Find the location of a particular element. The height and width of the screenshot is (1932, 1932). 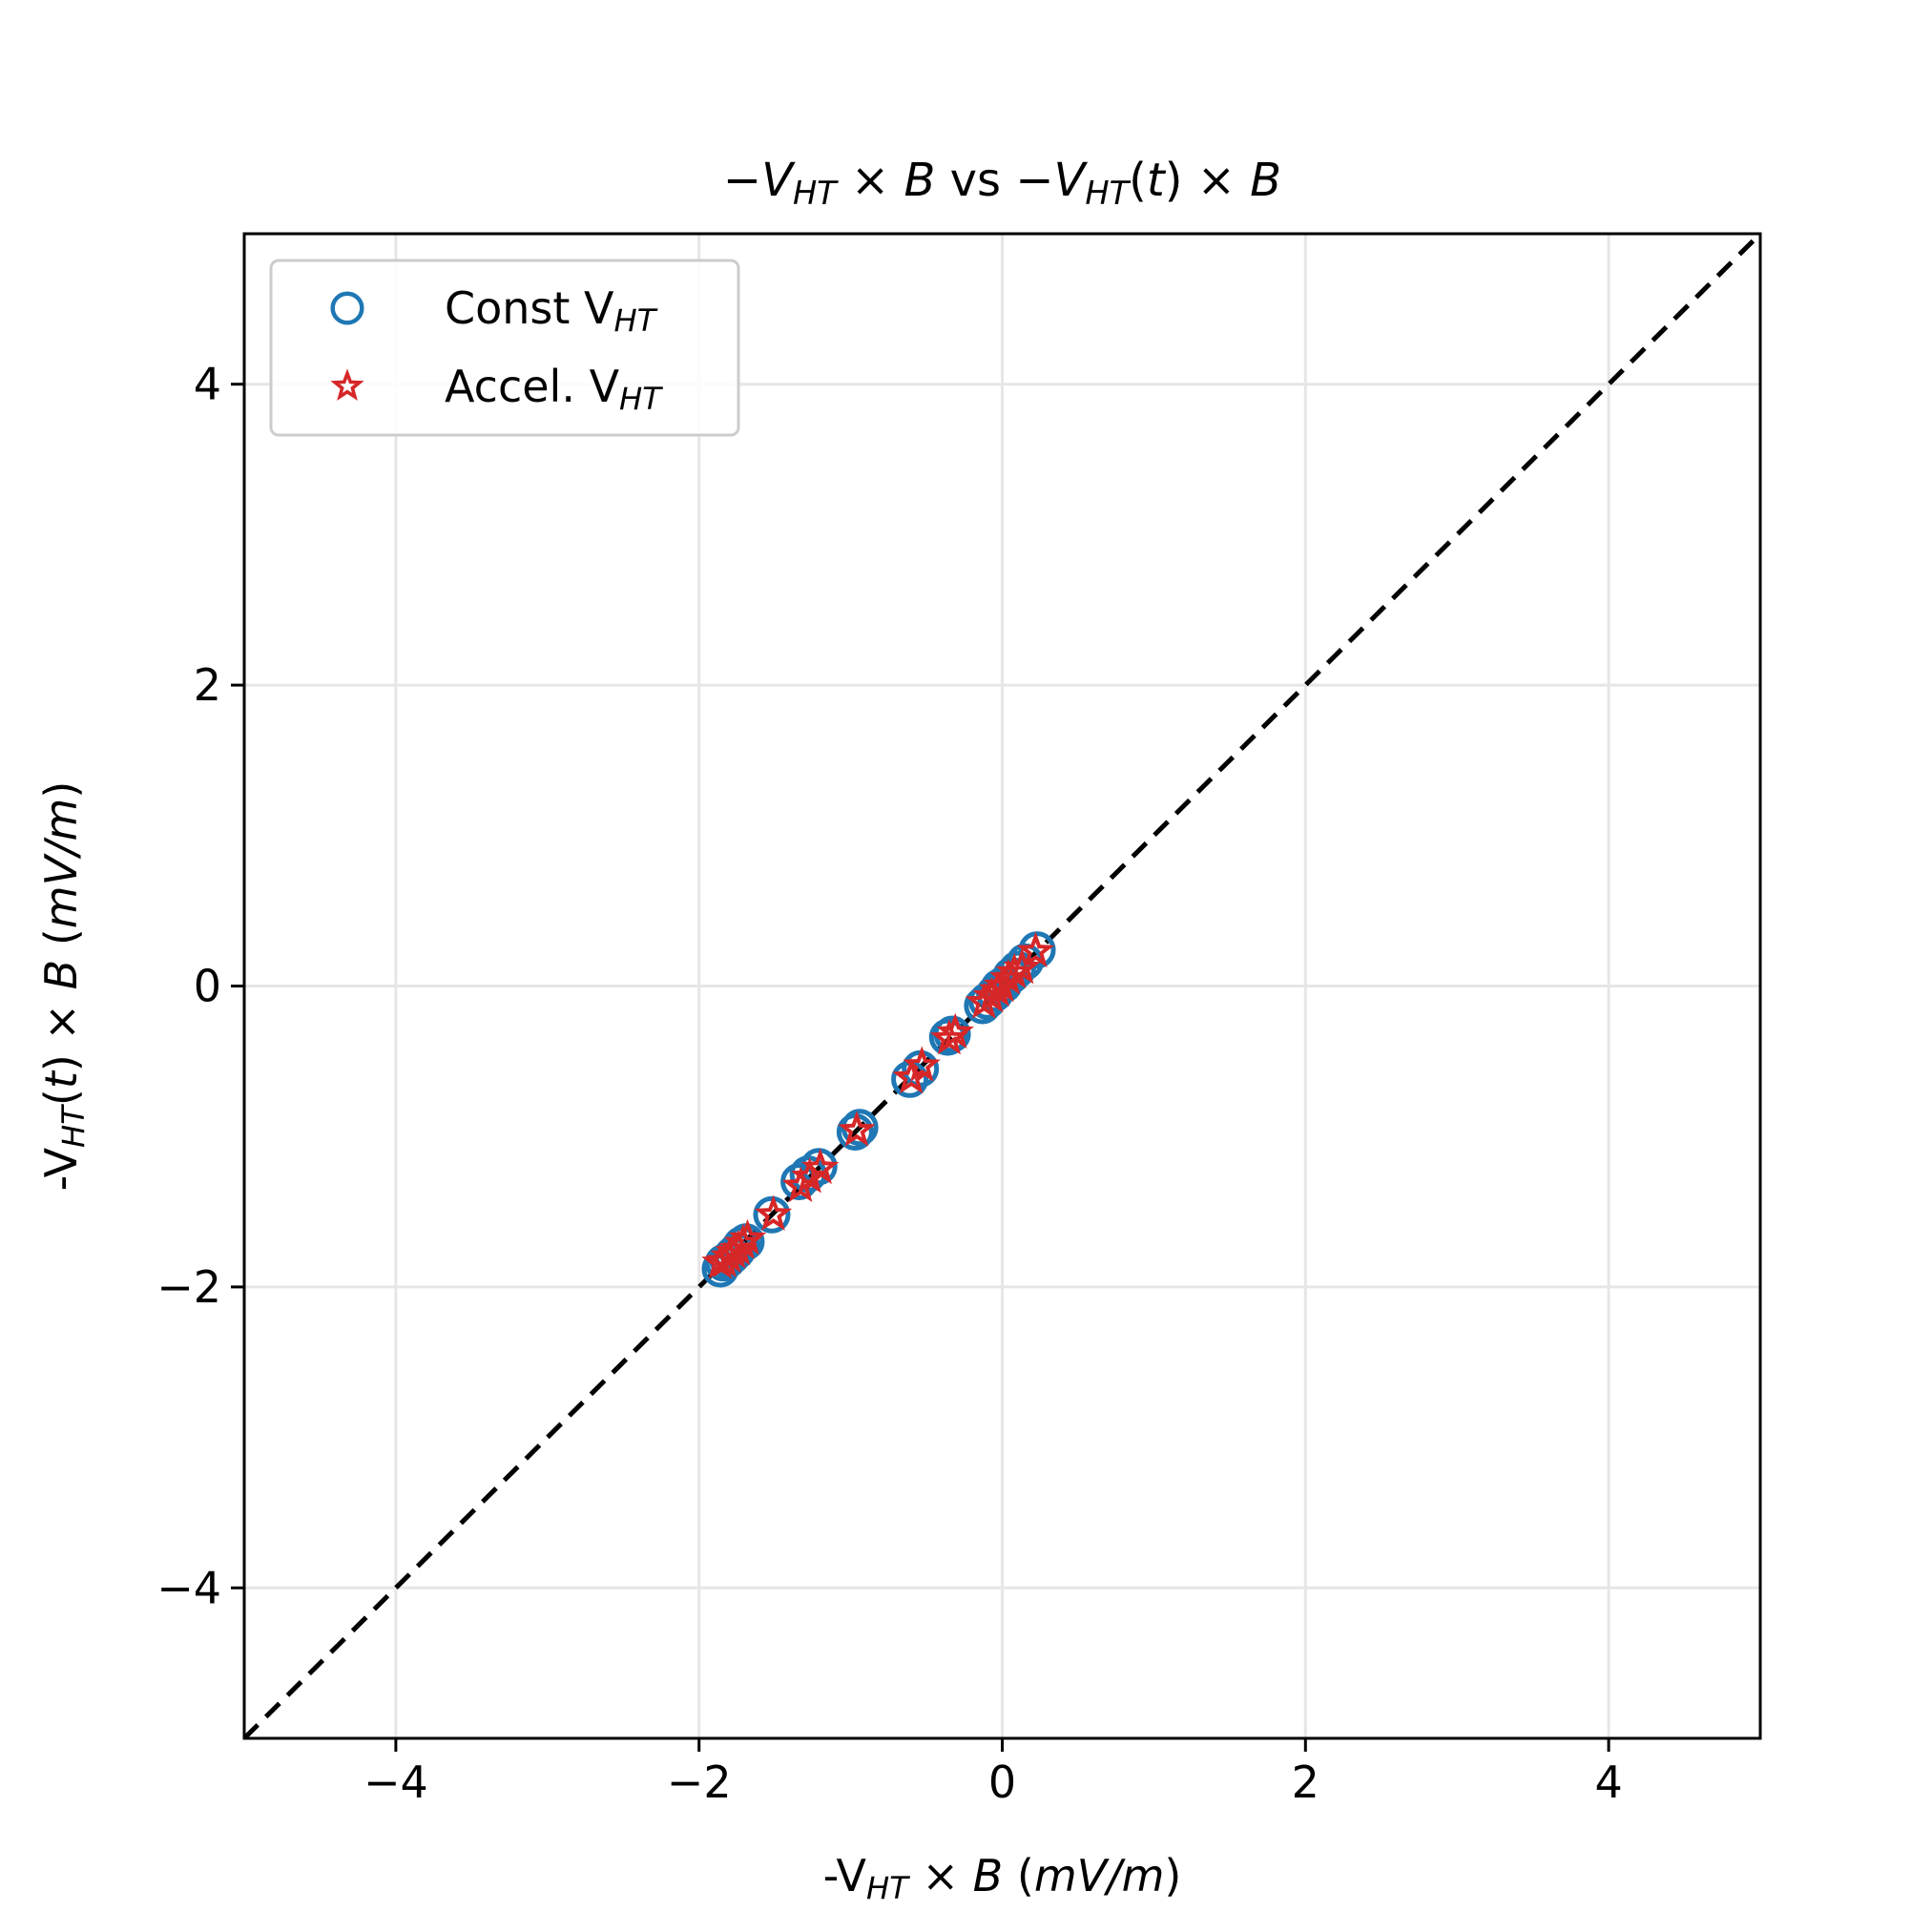

legend-circle-marker-icon is located at coordinates (347, 308).